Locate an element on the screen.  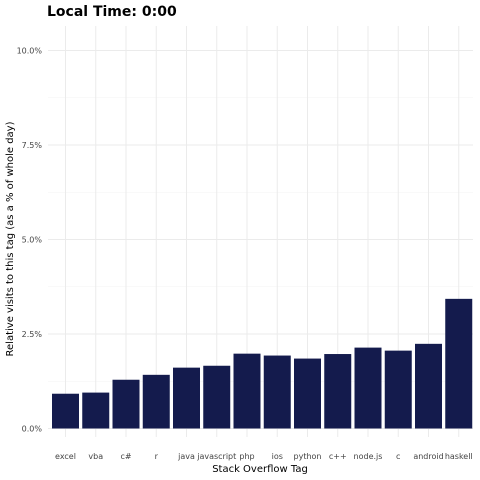
bar-r is located at coordinates (156, 401).